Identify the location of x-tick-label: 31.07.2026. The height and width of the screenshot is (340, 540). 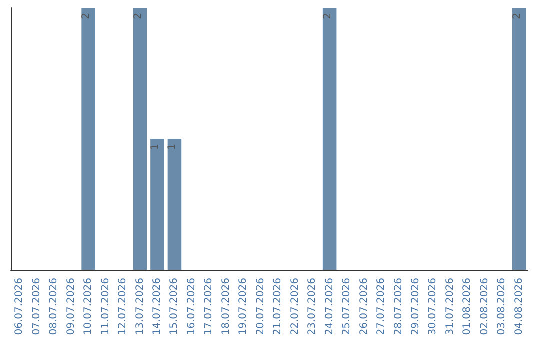
(450, 307).